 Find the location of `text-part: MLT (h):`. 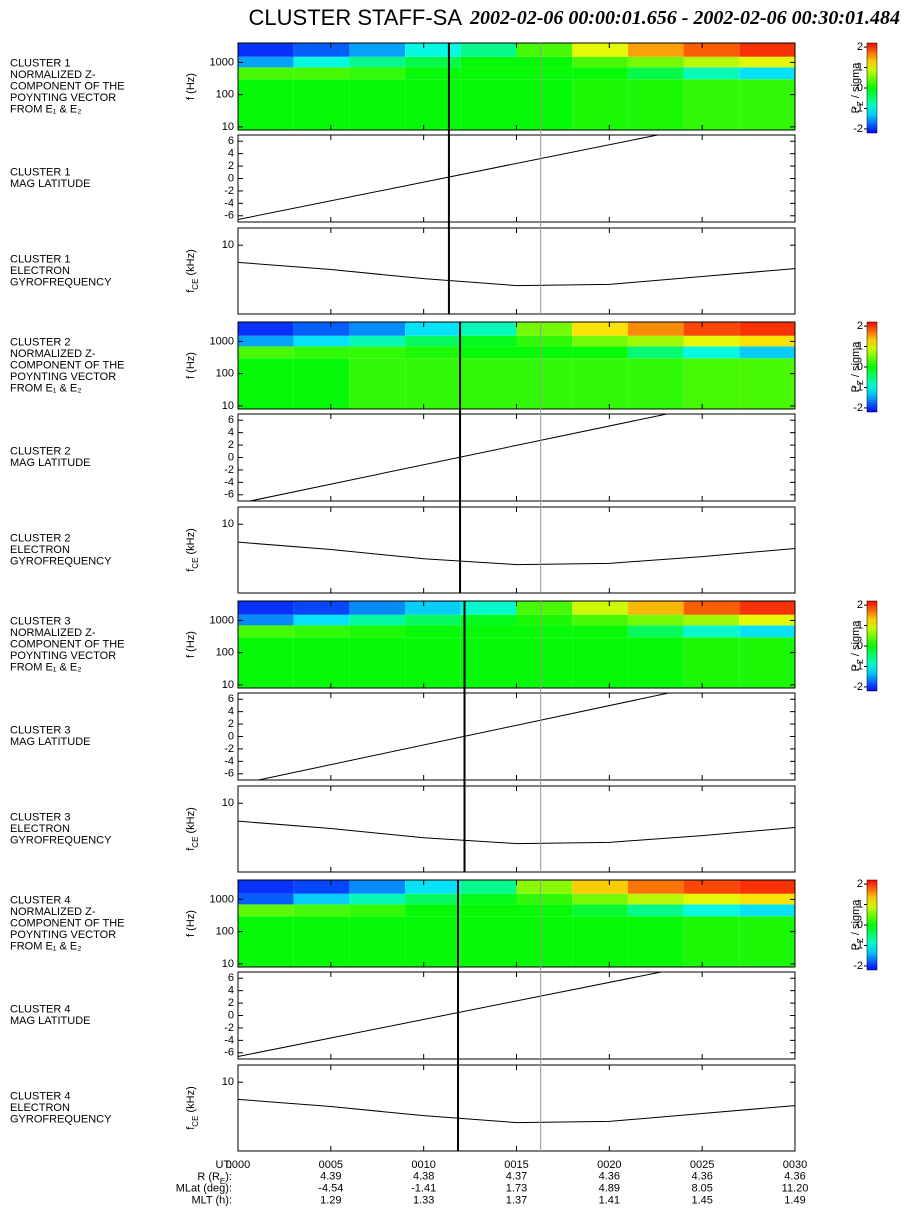

text-part: MLT (h): is located at coordinates (211, 1200).